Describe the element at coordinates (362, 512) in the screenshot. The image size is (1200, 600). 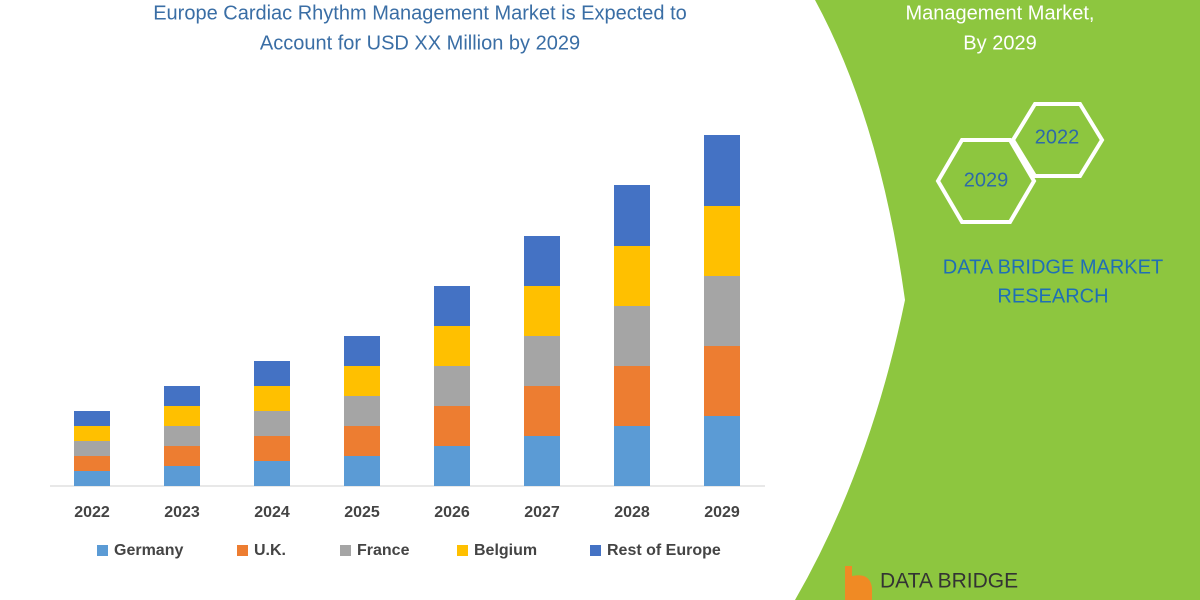
I see `x-tick-label: 2025` at that location.